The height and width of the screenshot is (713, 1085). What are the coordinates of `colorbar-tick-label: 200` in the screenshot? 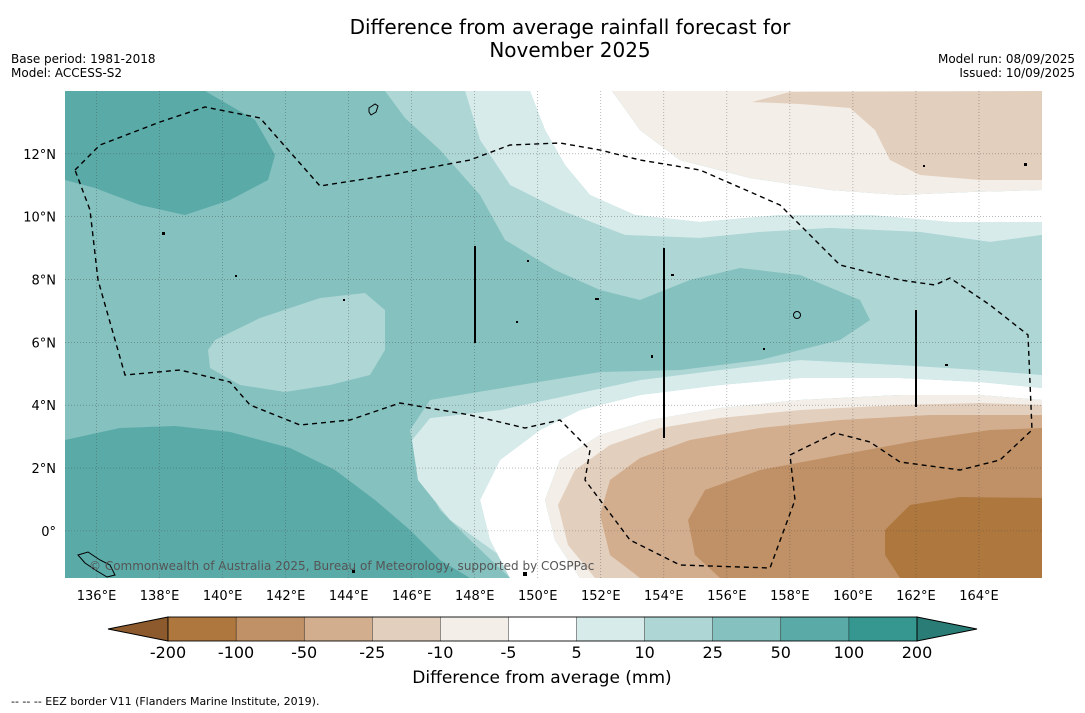 It's located at (917, 652).